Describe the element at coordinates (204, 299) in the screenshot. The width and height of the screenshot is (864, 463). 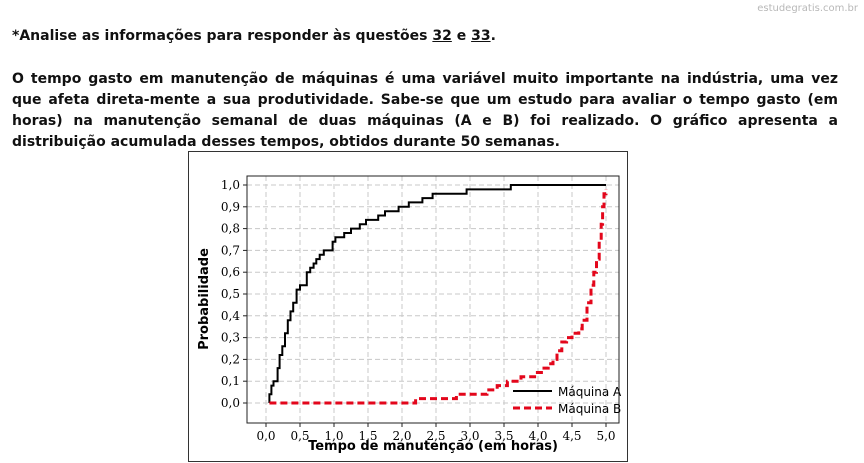
I see `y-axis-label: Probabilidade` at that location.